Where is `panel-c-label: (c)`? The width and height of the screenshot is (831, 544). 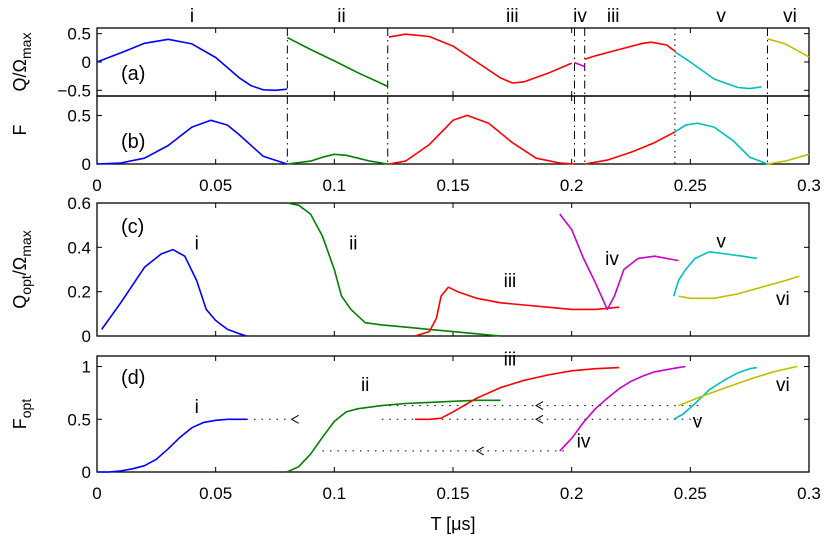
panel-c-label: (c) is located at coordinates (132, 227).